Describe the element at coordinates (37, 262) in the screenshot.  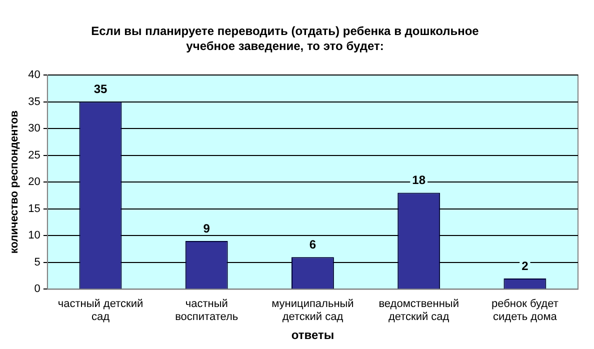
I see `y-tick-label: 5` at that location.